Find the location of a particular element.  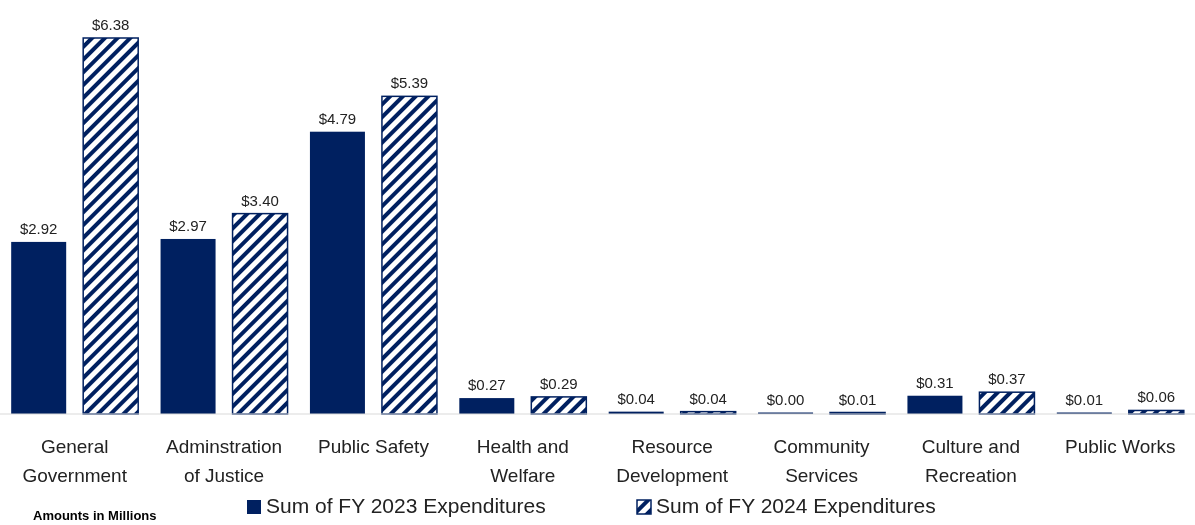

data-label: $6.38 is located at coordinates (110, 24).